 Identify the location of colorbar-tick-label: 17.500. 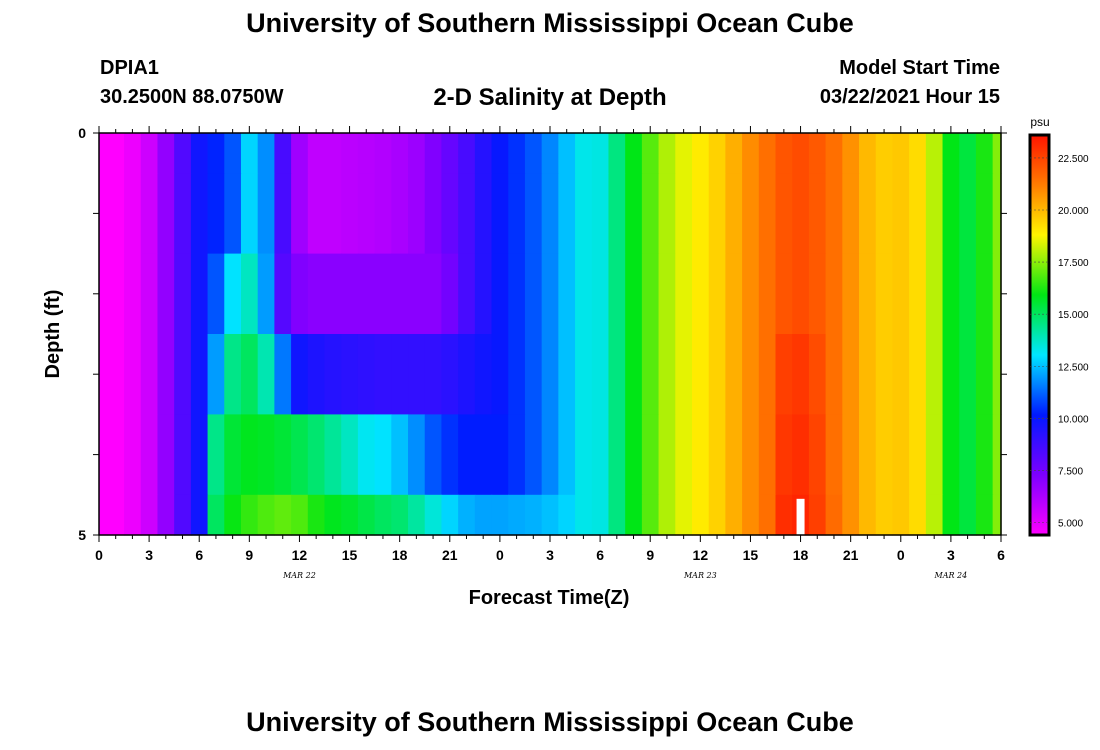
(1073, 263).